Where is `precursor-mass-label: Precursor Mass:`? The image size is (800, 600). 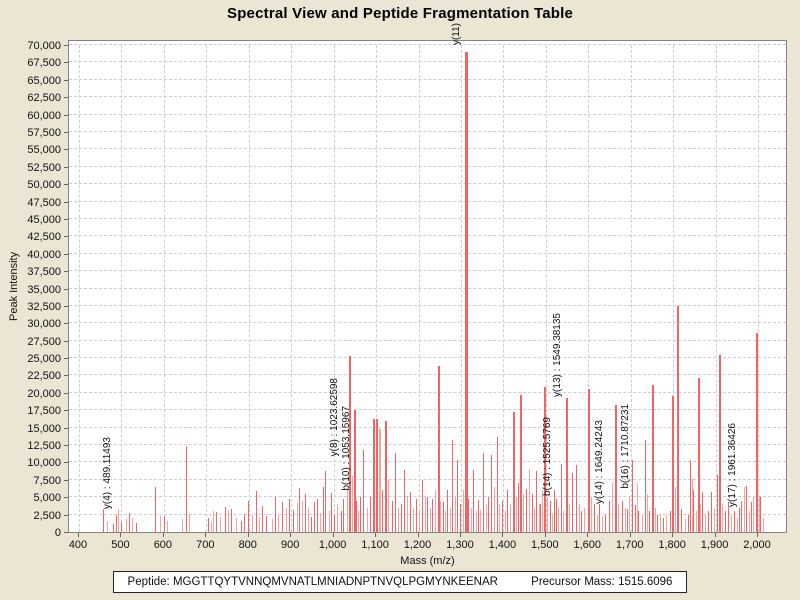 precursor-mass-label: Precursor Mass: is located at coordinates (573, 582).